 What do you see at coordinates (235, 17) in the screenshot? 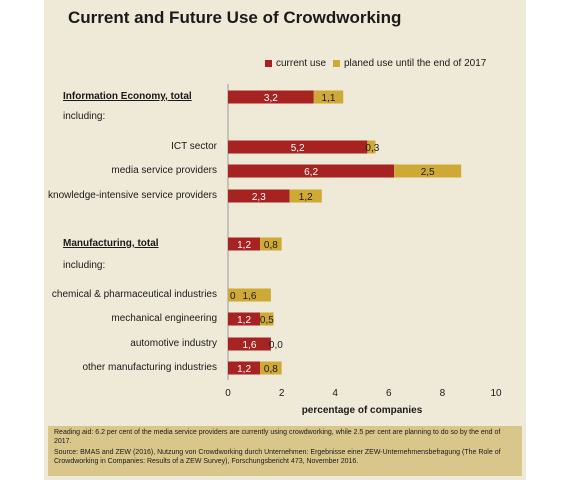
I see `chart-title: Current and Future Use of Crowdworking` at bounding box center [235, 17].